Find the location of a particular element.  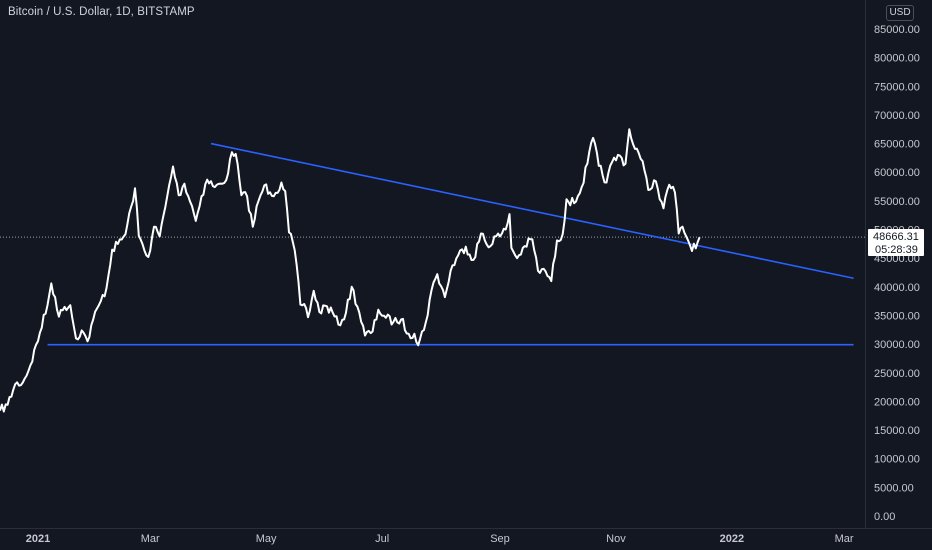

price-axis-label: 10000.00 is located at coordinates (897, 460).